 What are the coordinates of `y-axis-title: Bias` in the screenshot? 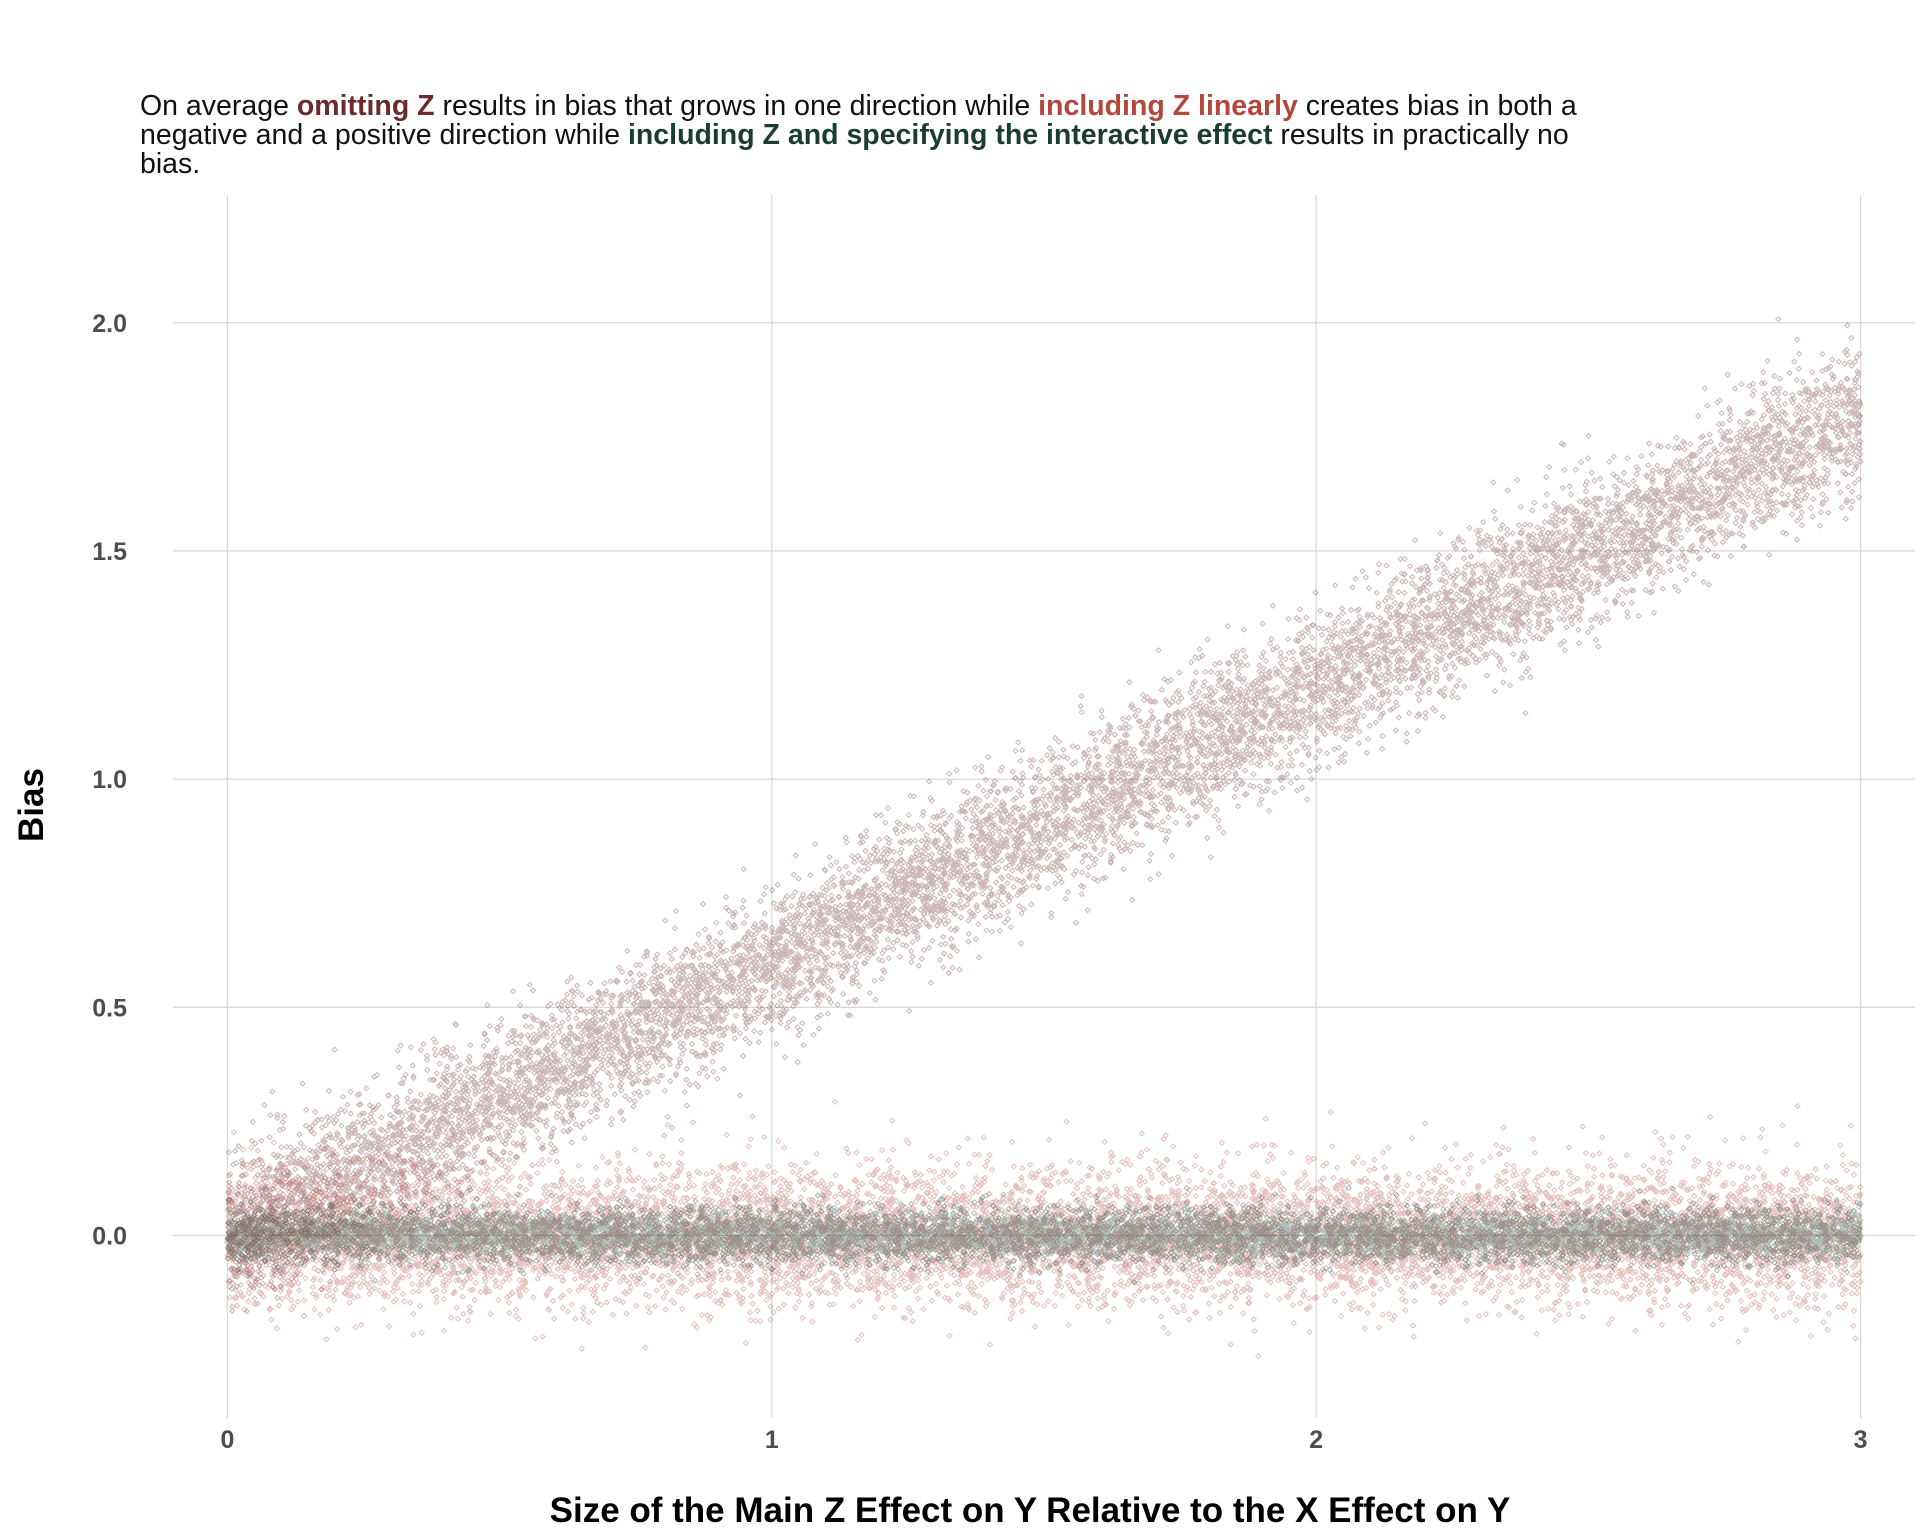 It's located at (31, 805).